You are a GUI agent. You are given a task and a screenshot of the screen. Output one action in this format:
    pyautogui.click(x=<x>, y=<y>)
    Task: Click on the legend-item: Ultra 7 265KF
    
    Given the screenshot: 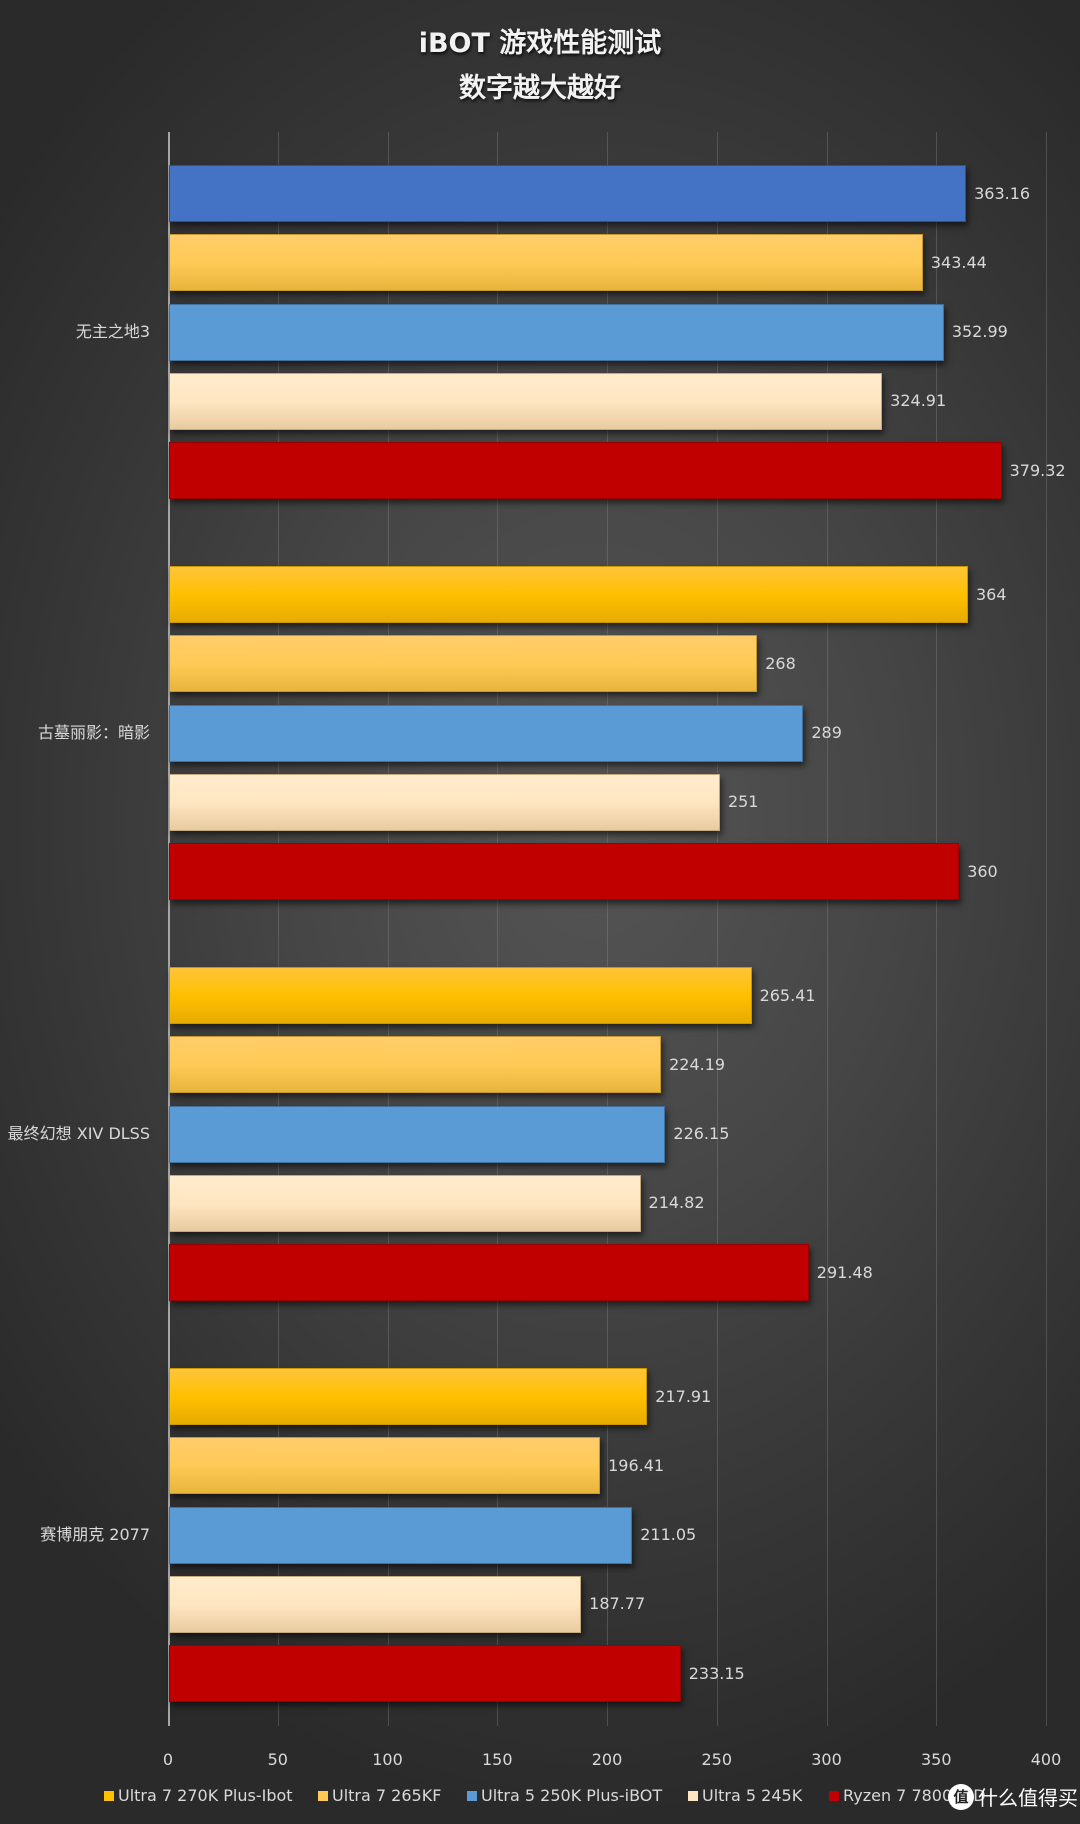 What is the action you would take?
    pyautogui.click(x=379, y=1795)
    